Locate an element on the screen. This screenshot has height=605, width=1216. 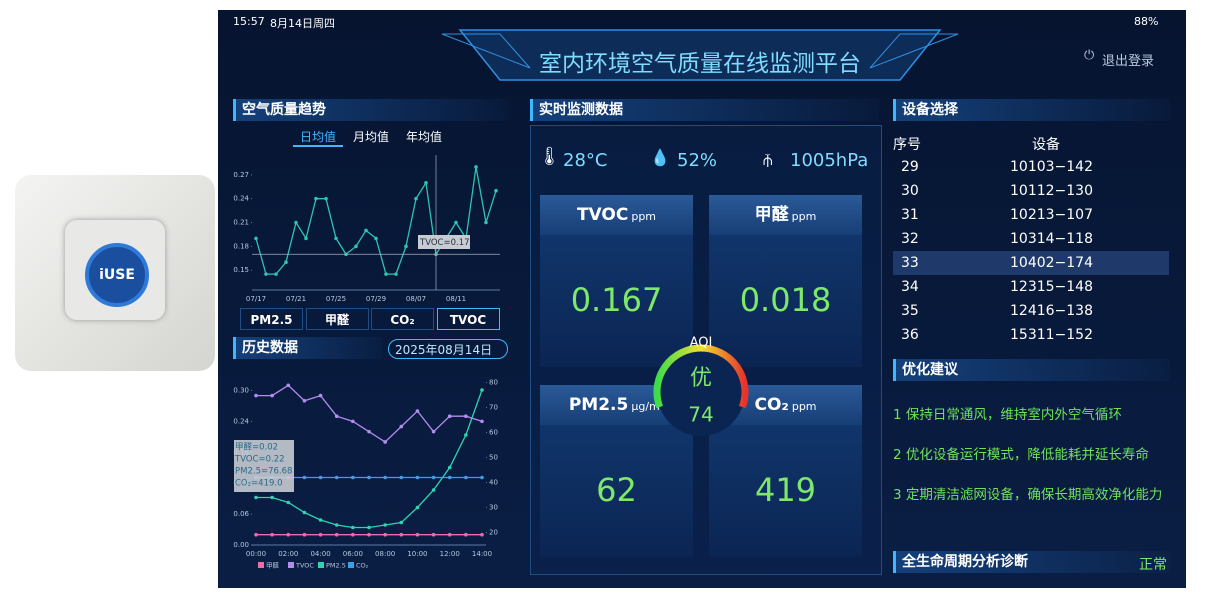
device-row: 32 10314−118 is located at coordinates (1031, 239).